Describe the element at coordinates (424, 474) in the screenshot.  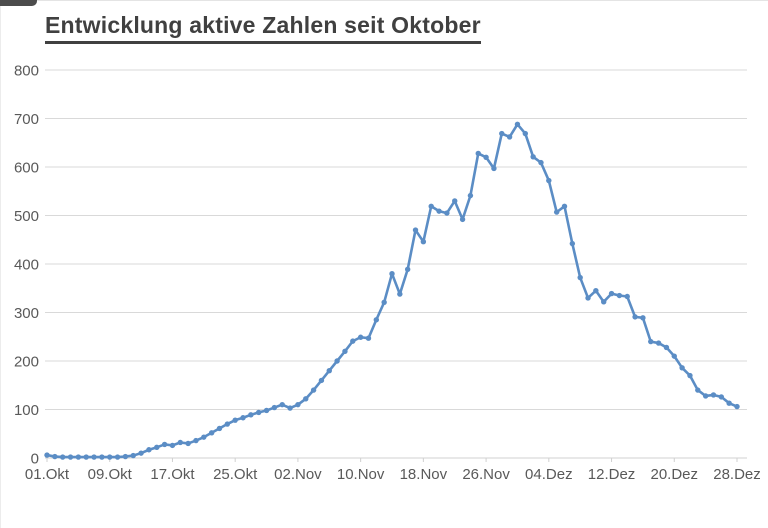
I see `x-axis-label: 18.Nov` at that location.